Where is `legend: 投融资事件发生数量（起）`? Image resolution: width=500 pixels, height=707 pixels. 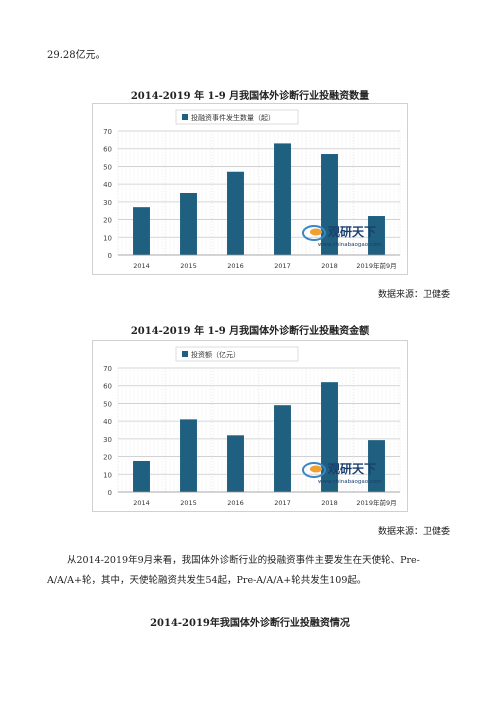
legend: 投融资事件发生数量（起） is located at coordinates (237, 117).